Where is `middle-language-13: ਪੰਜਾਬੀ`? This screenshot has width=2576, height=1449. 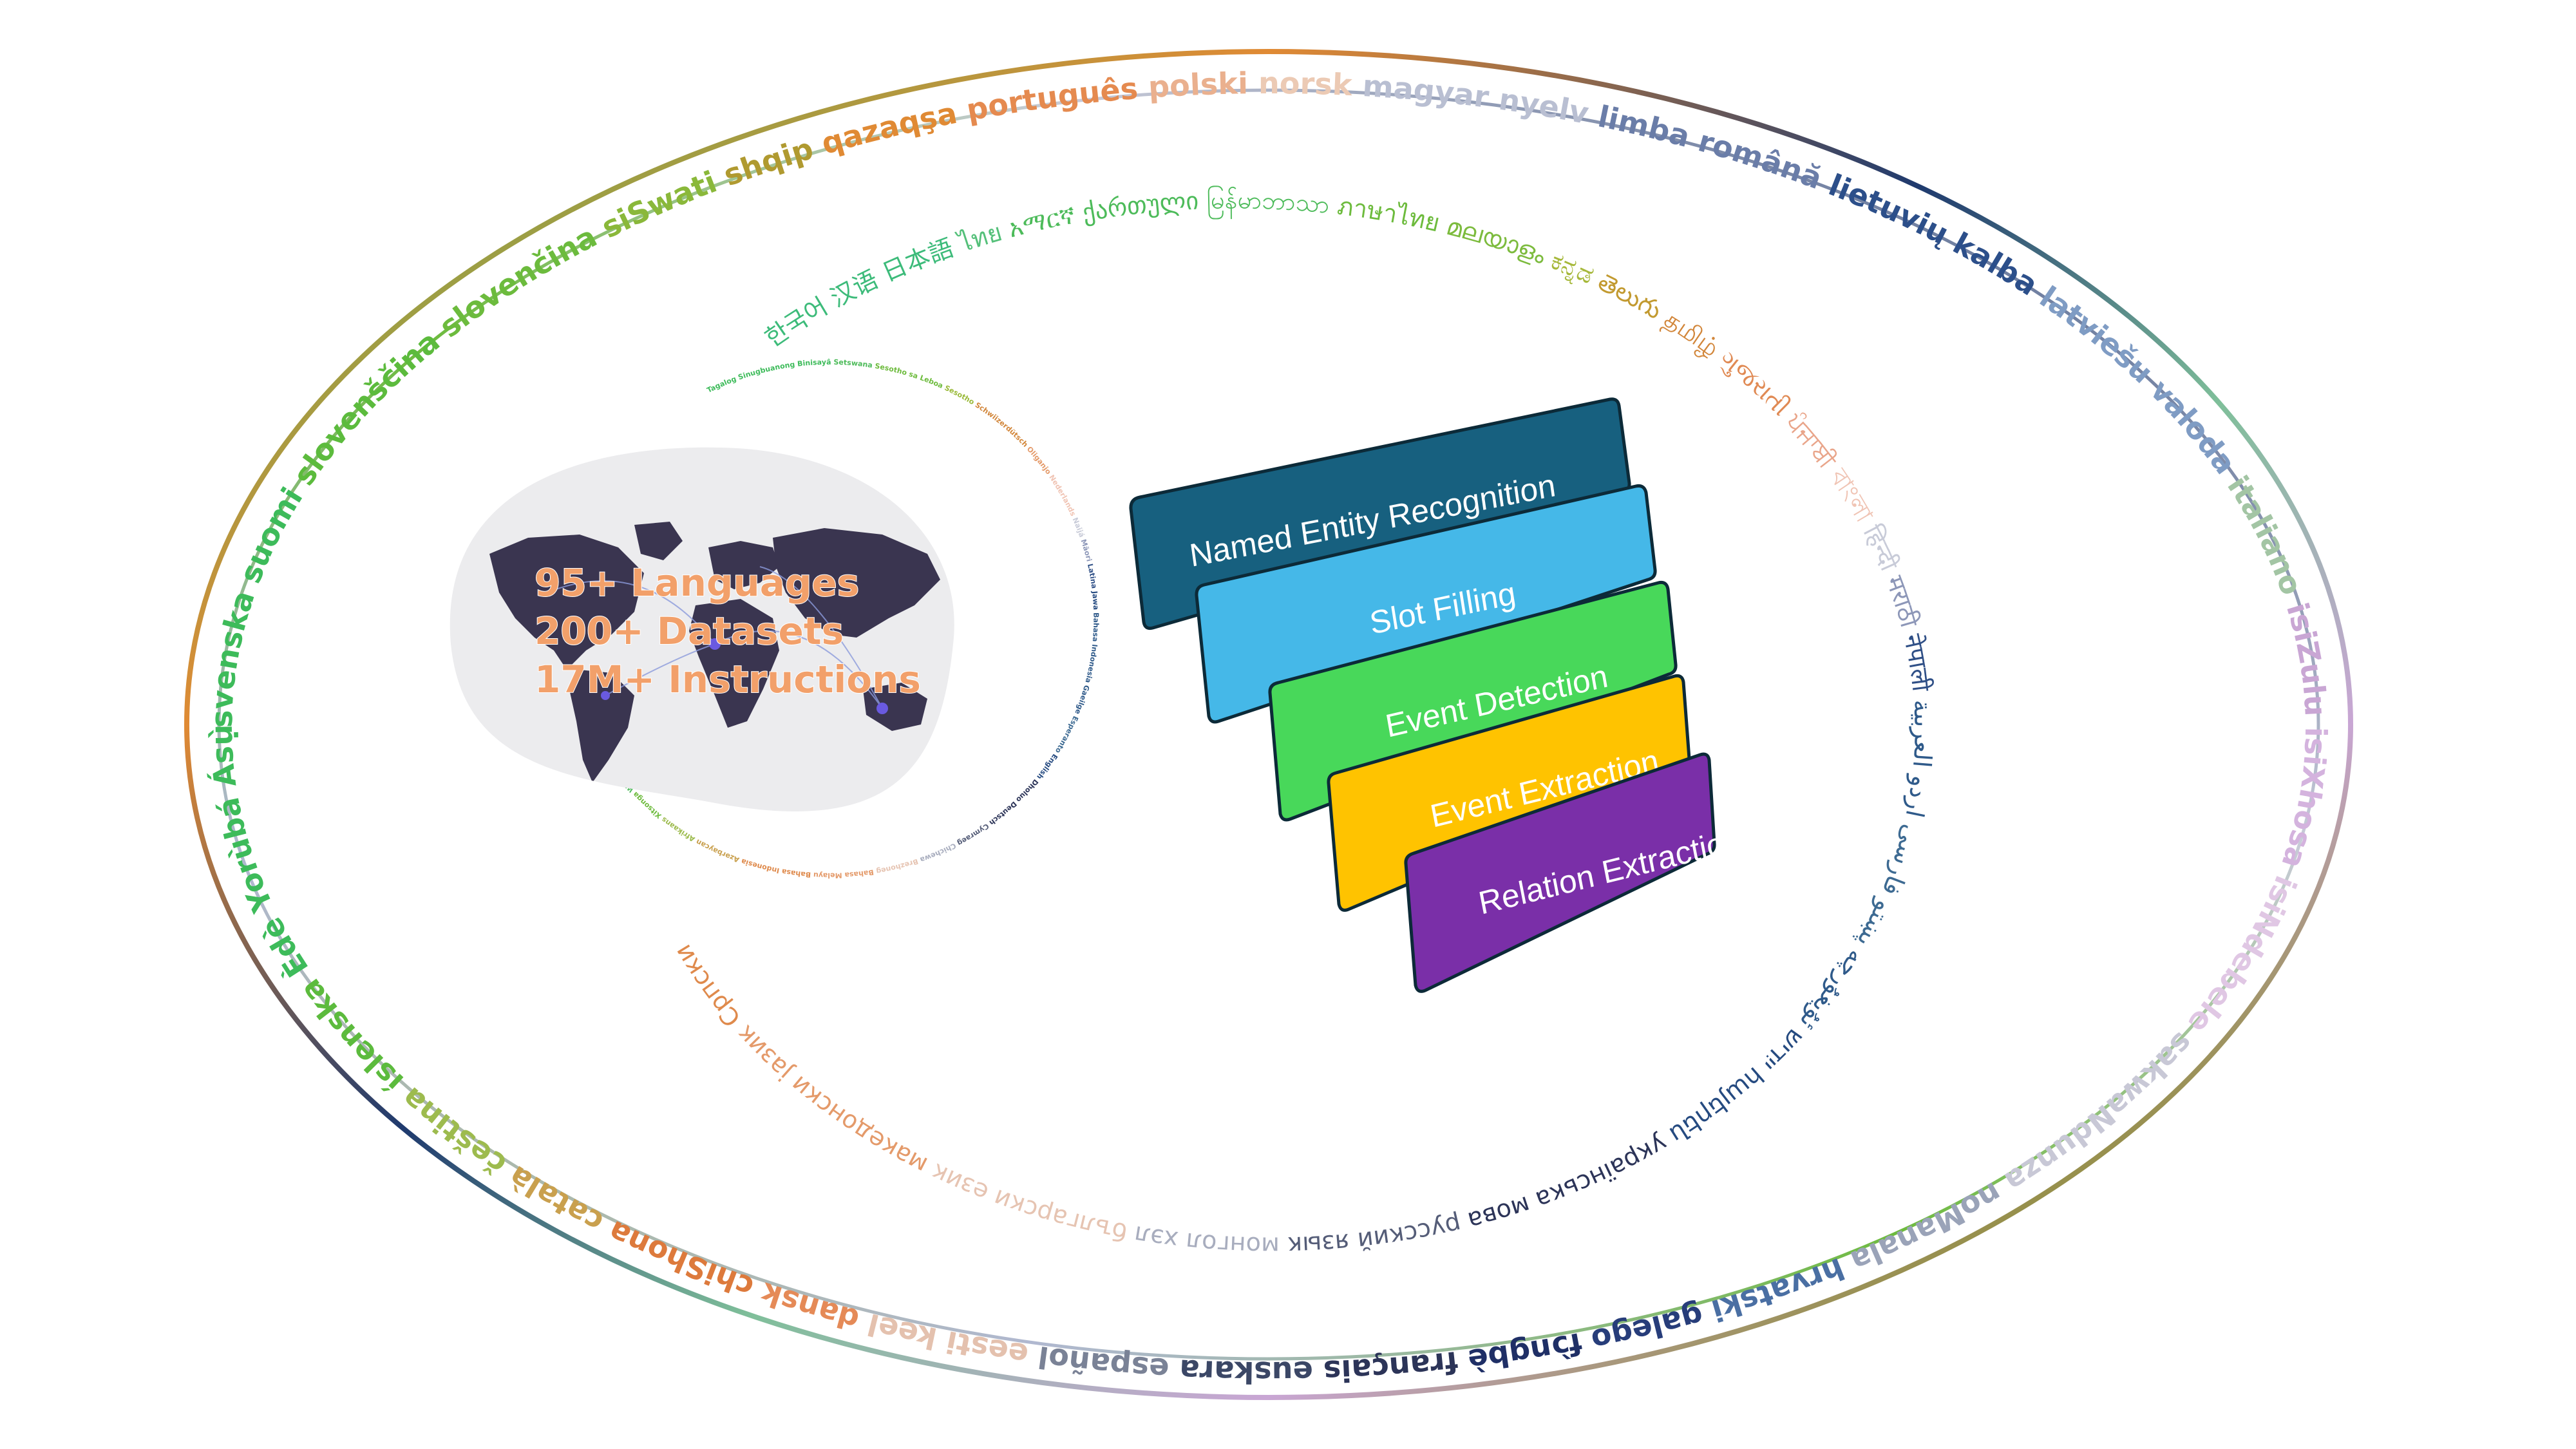 middle-language-13: ਪੰਜਾਬੀ is located at coordinates (1814, 444).